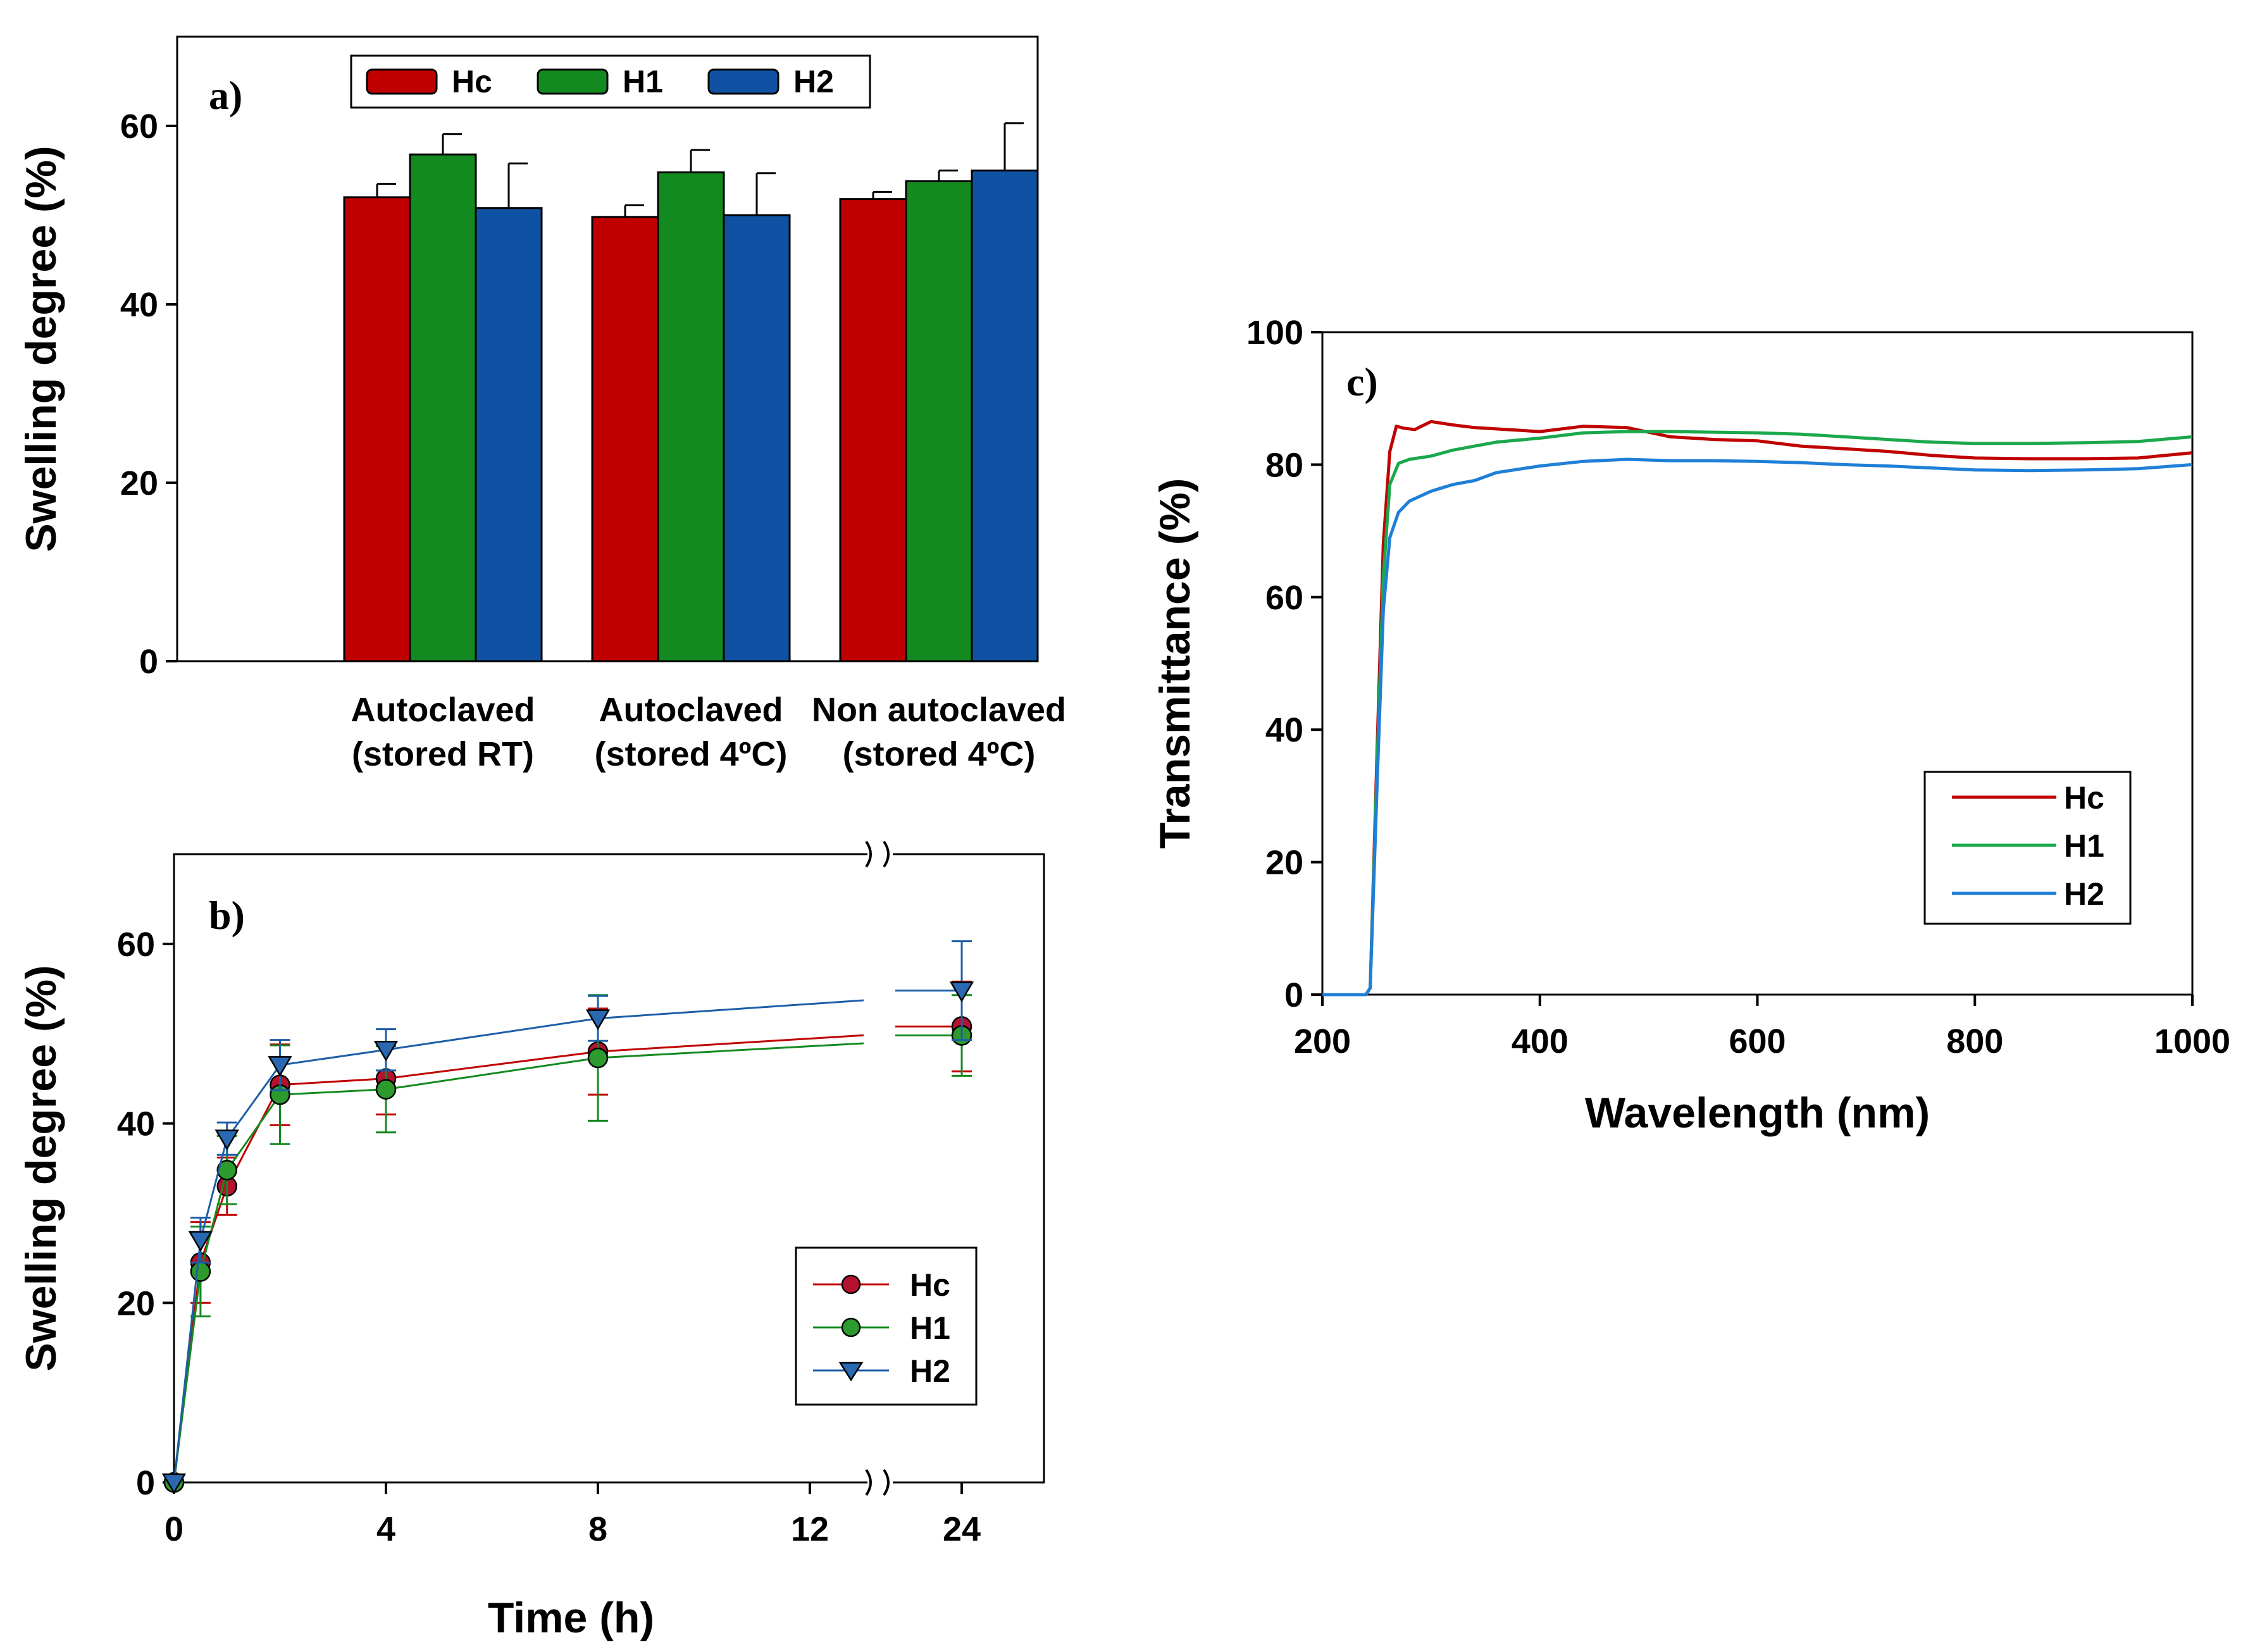 The width and height of the screenshot is (2255, 1652). Describe the element at coordinates (1758, 1041) in the screenshot. I see `c-xtick-2-label: 600` at that location.